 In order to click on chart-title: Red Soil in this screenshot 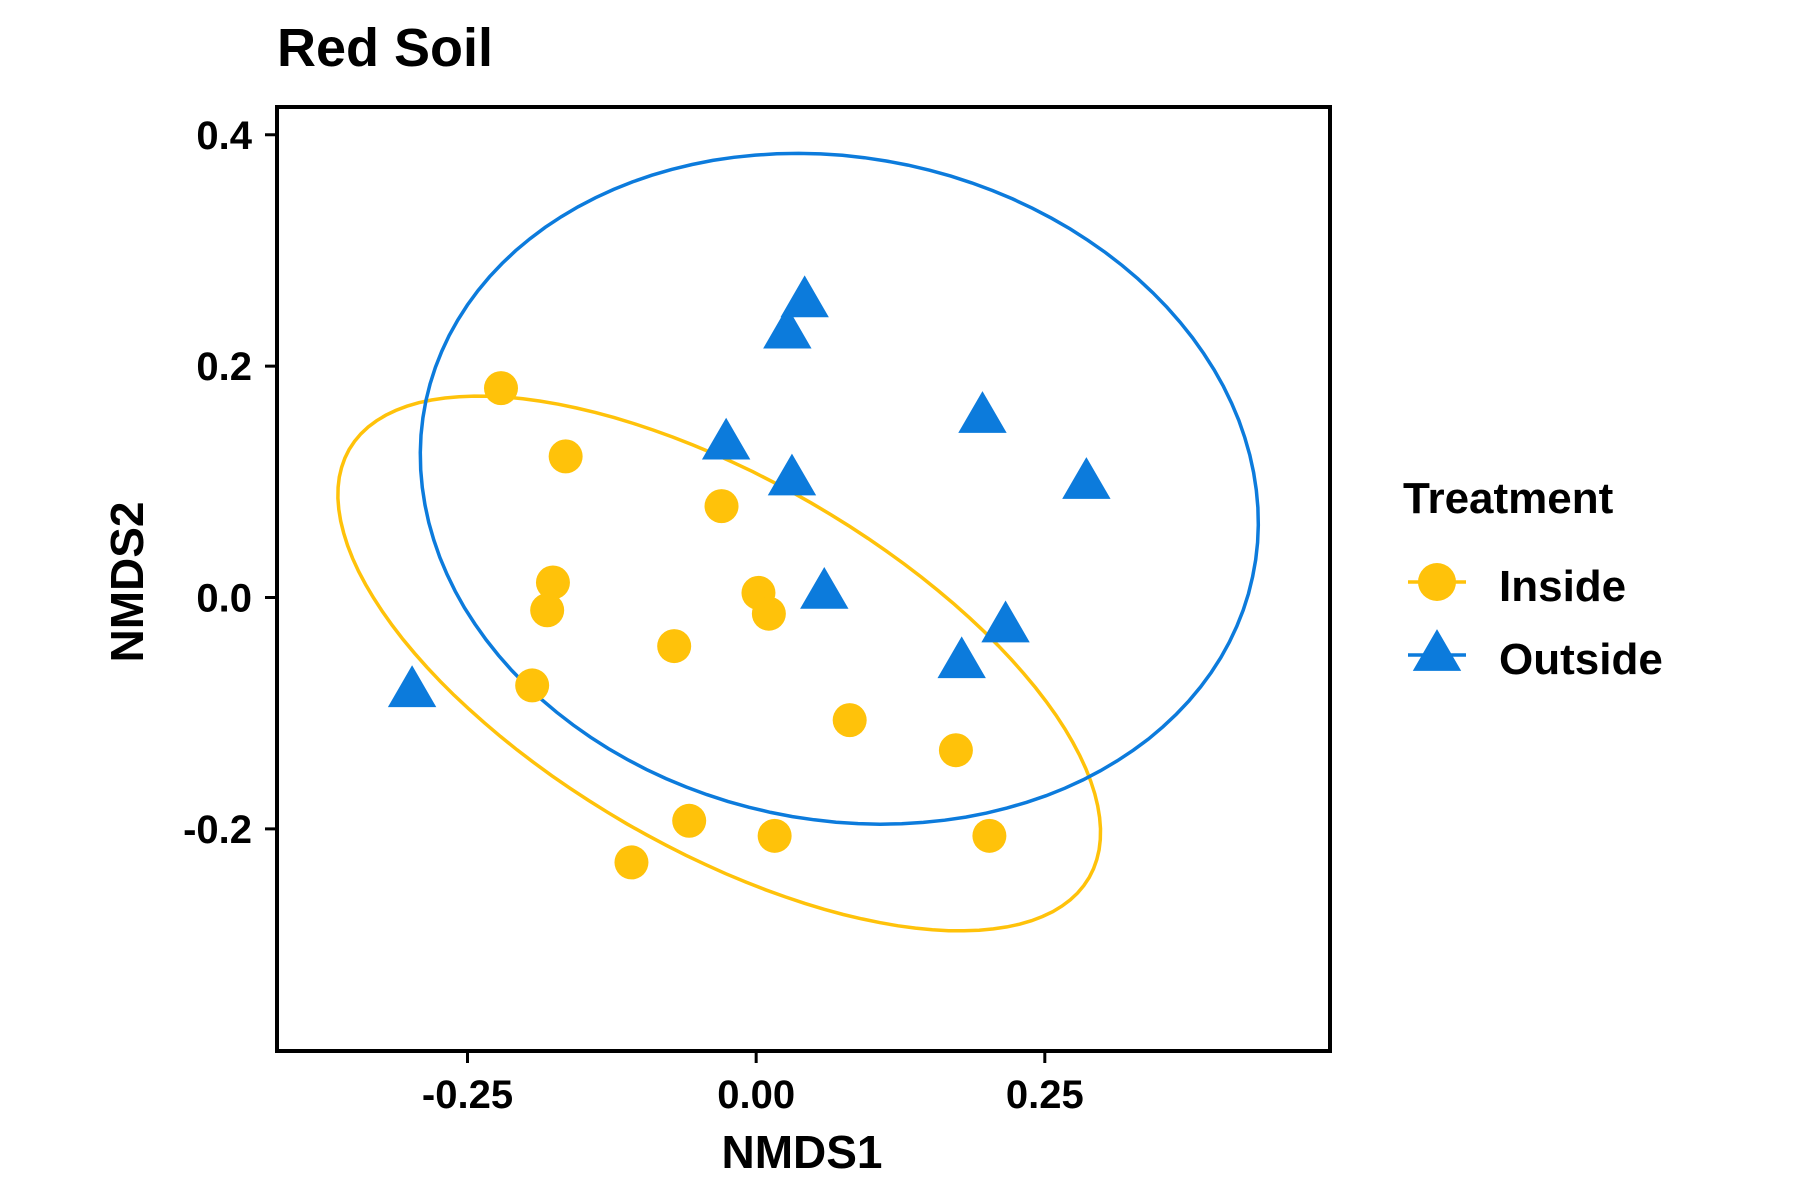, I will do `click(385, 48)`.